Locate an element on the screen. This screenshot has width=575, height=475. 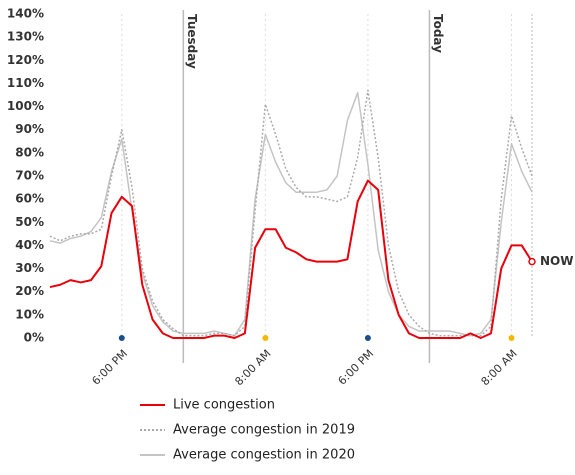
y-tick-label: 100% is located at coordinates (25, 106).